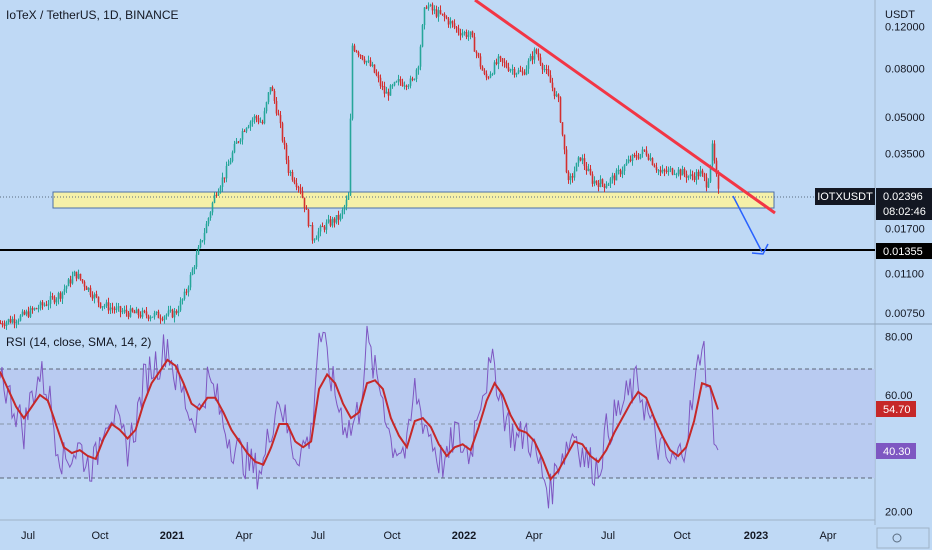 This screenshot has height=550, width=932. What do you see at coordinates (903, 252) in the screenshot?
I see `support-tag: 0.01355` at bounding box center [903, 252].